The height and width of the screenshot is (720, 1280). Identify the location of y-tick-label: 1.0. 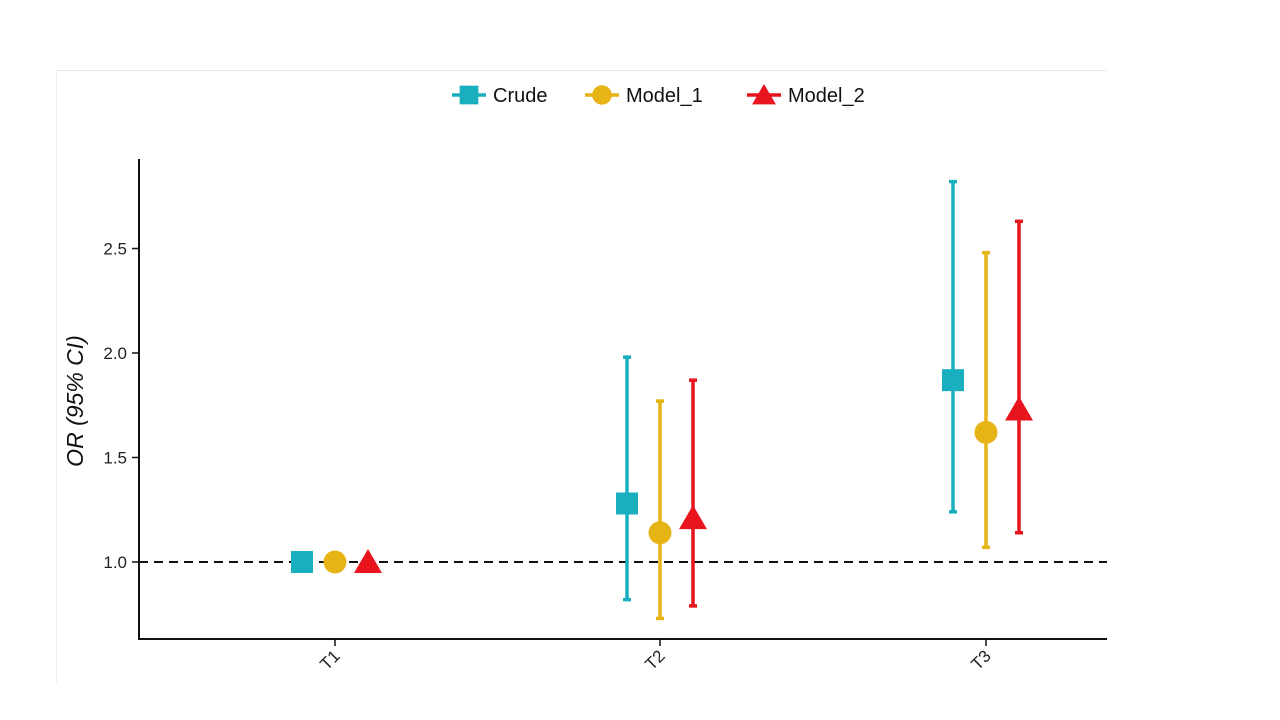
(115, 562).